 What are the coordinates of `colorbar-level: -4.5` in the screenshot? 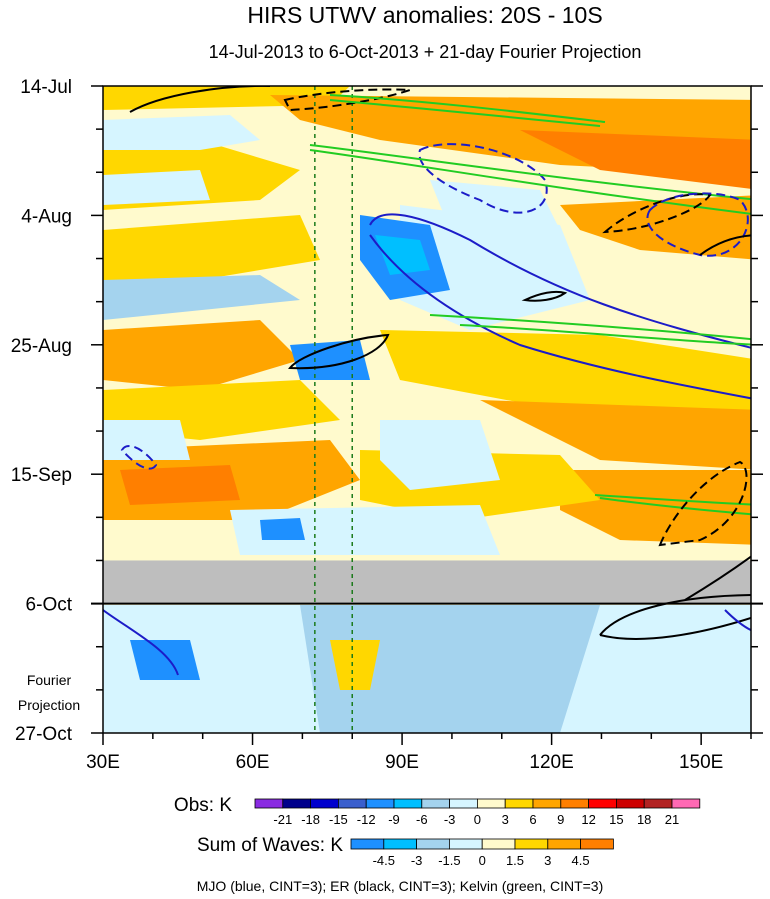 It's located at (384, 860).